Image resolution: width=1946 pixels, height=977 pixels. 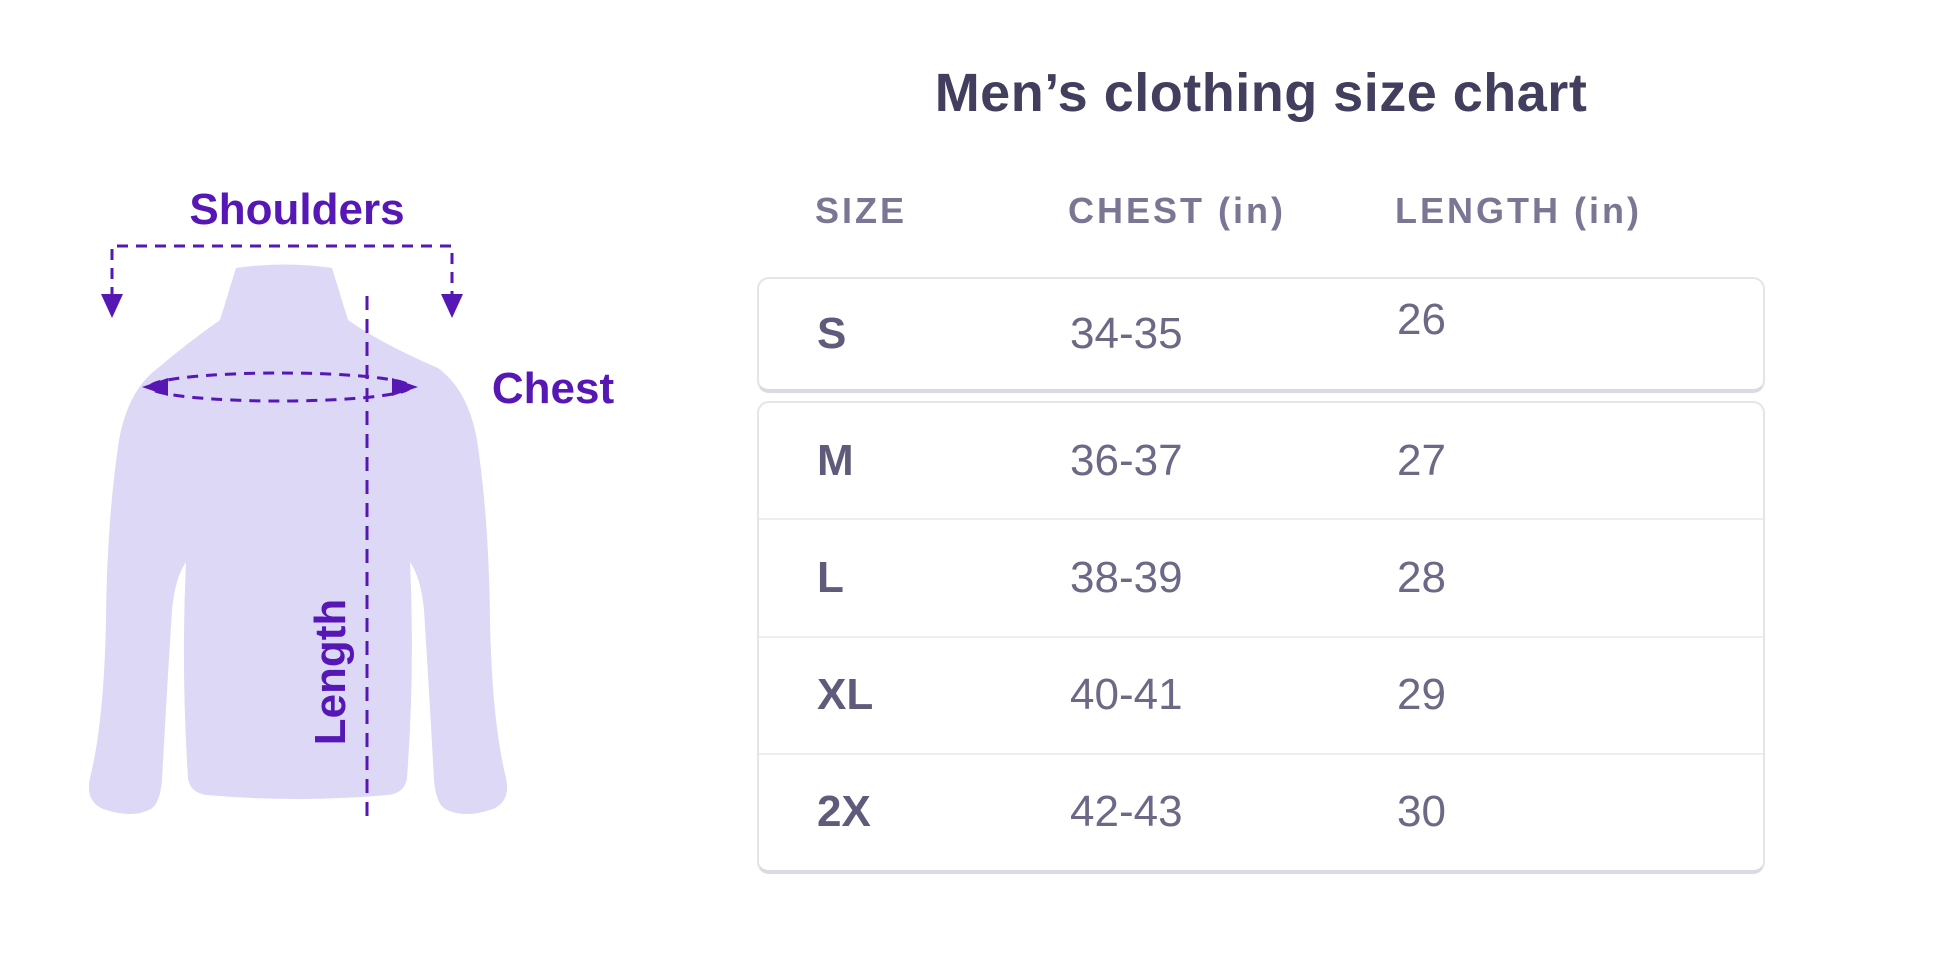 I want to click on page-title: Men’s clothing size chart, so click(x=1261, y=93).